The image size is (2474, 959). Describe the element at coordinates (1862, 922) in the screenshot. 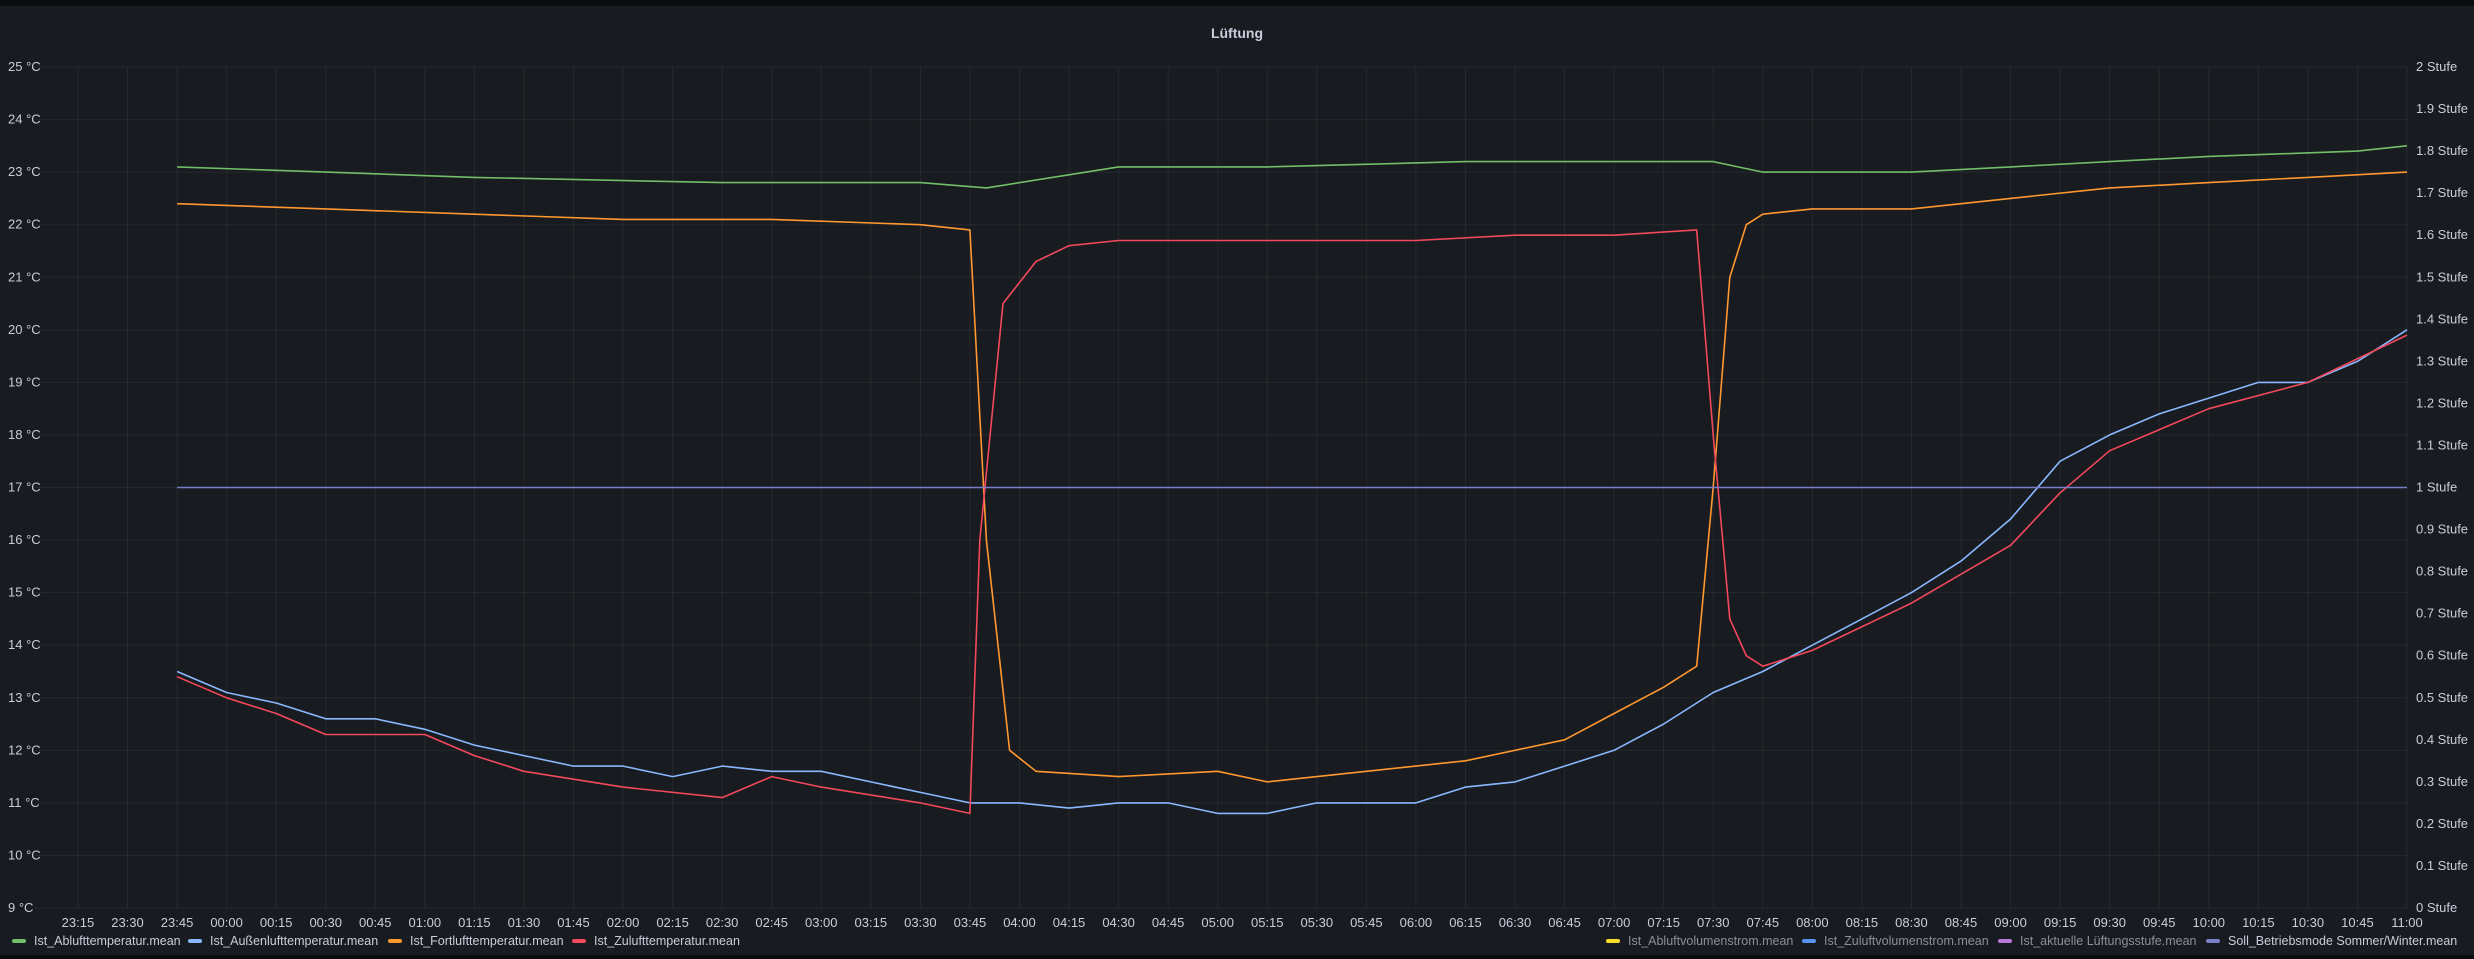

I see `x-tick-label: 08:15` at that location.